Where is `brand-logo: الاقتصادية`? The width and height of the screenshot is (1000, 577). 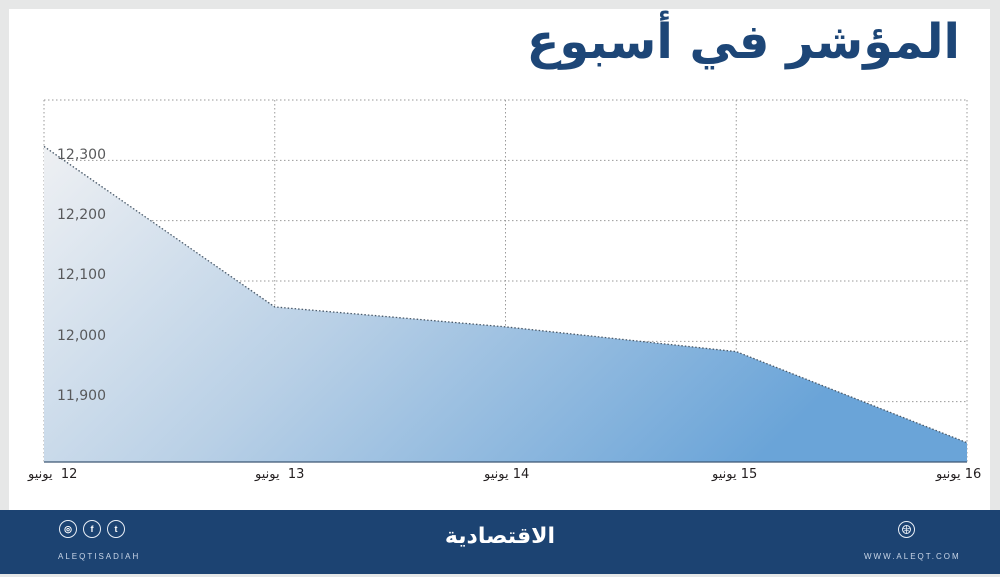 brand-logo: الاقتصادية is located at coordinates (500, 536).